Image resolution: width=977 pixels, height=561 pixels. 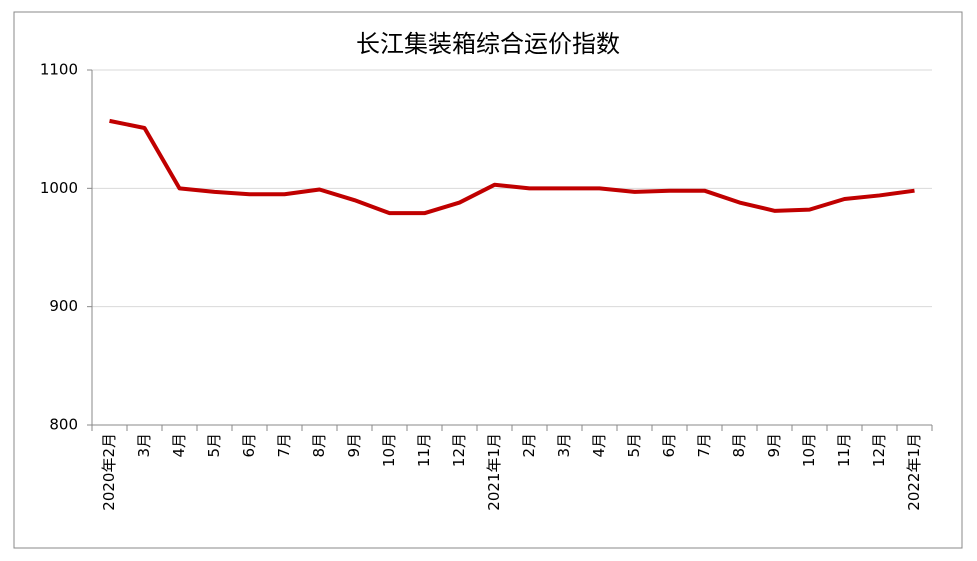 I want to click on y-tick-label: 1100, so click(x=59, y=70).